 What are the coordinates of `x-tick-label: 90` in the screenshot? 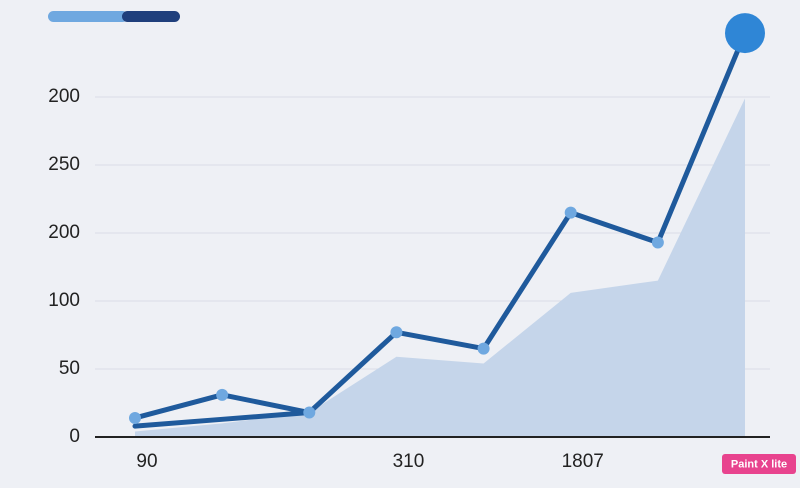 It's located at (146, 461).